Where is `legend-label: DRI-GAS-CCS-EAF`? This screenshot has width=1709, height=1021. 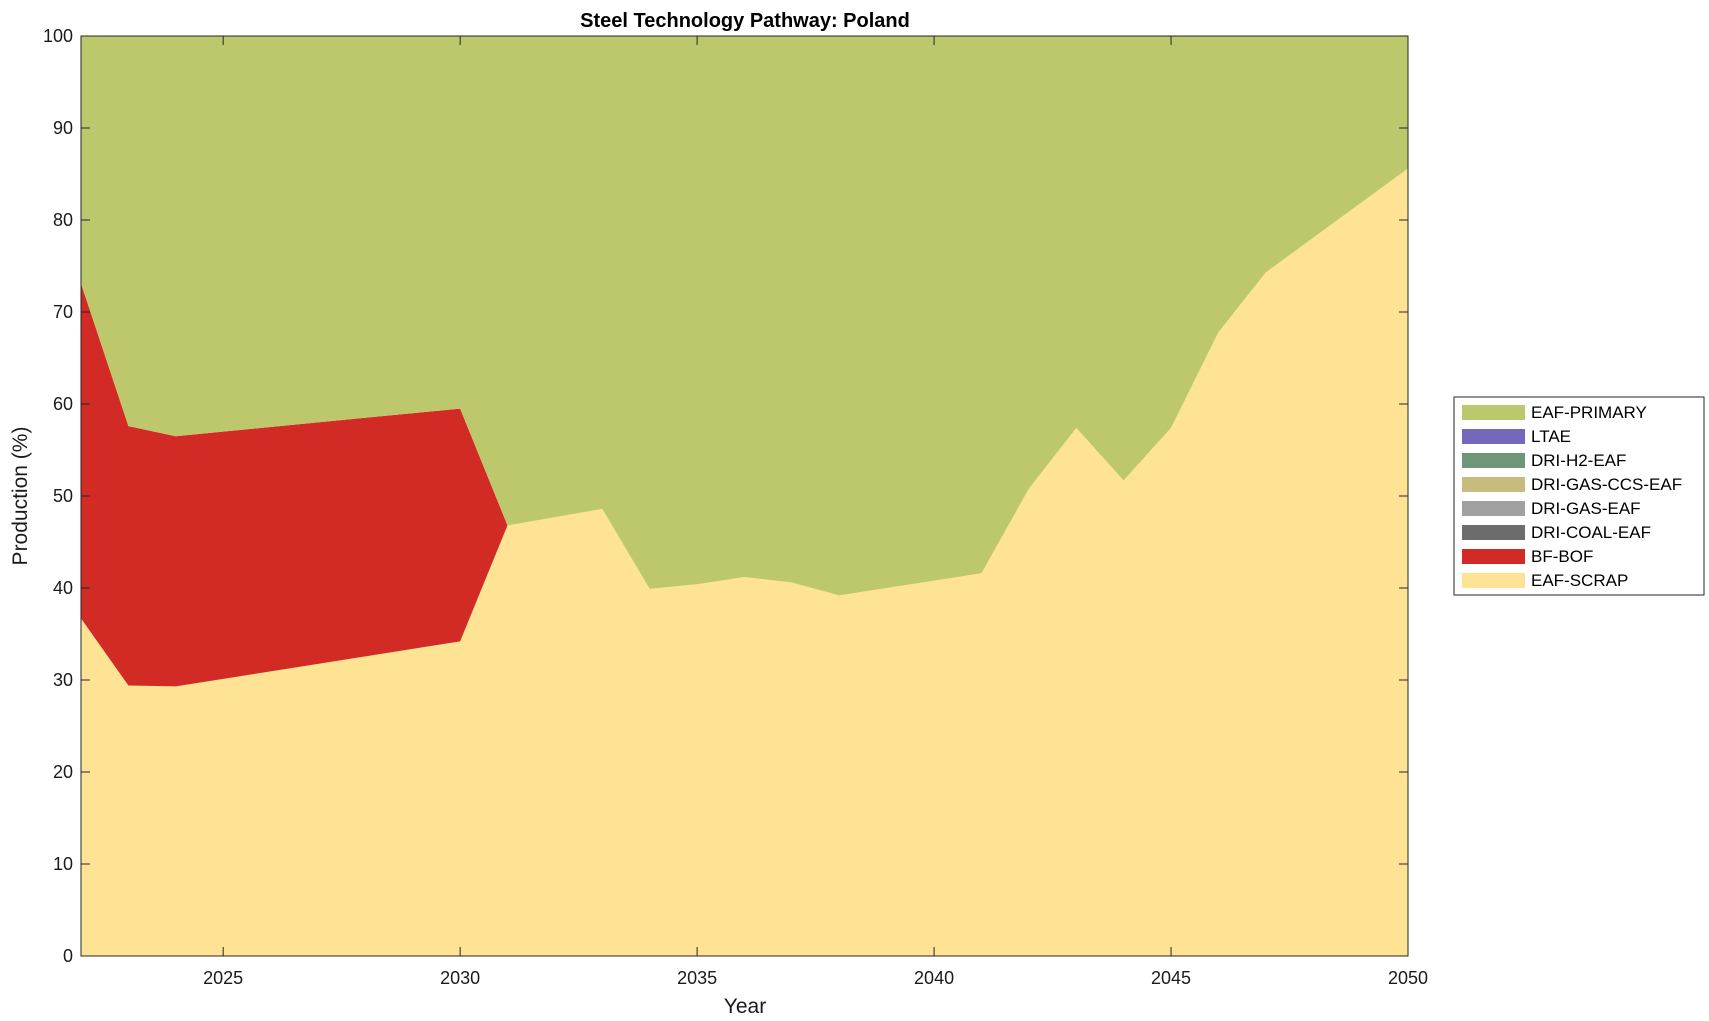 legend-label: DRI-GAS-CCS-EAF is located at coordinates (1606, 484).